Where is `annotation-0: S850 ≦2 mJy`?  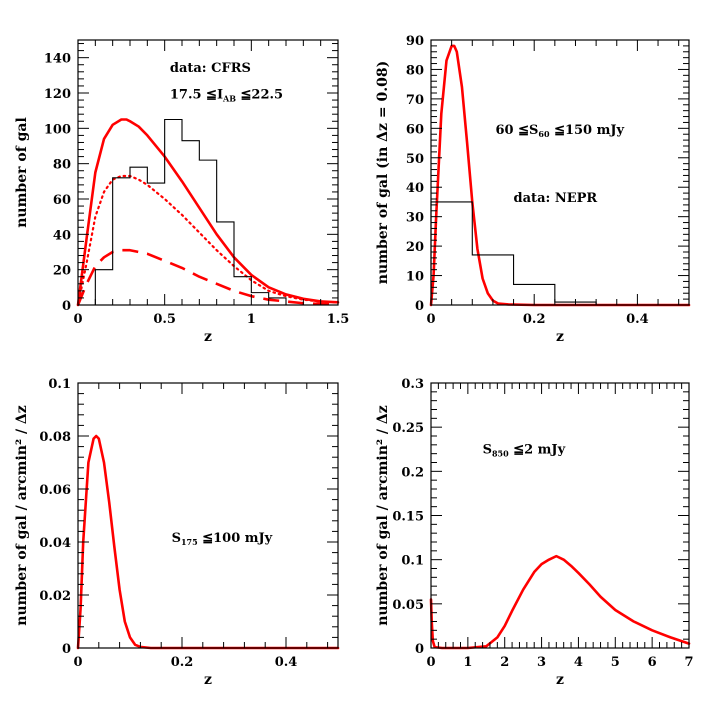
annotation-0: S850 ≦2 mJy is located at coordinates (524, 451).